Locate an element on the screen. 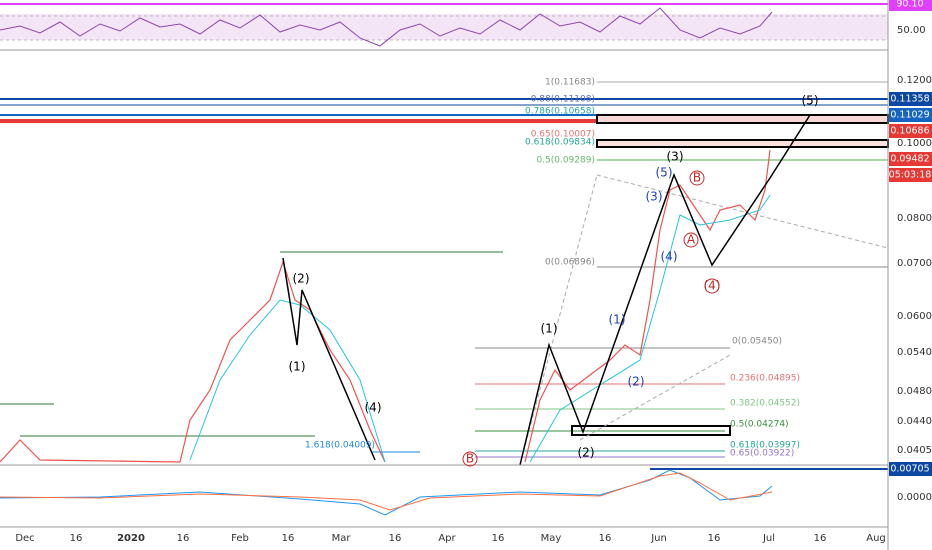 This screenshot has width=932, height=550. macd-line is located at coordinates (386, 492).